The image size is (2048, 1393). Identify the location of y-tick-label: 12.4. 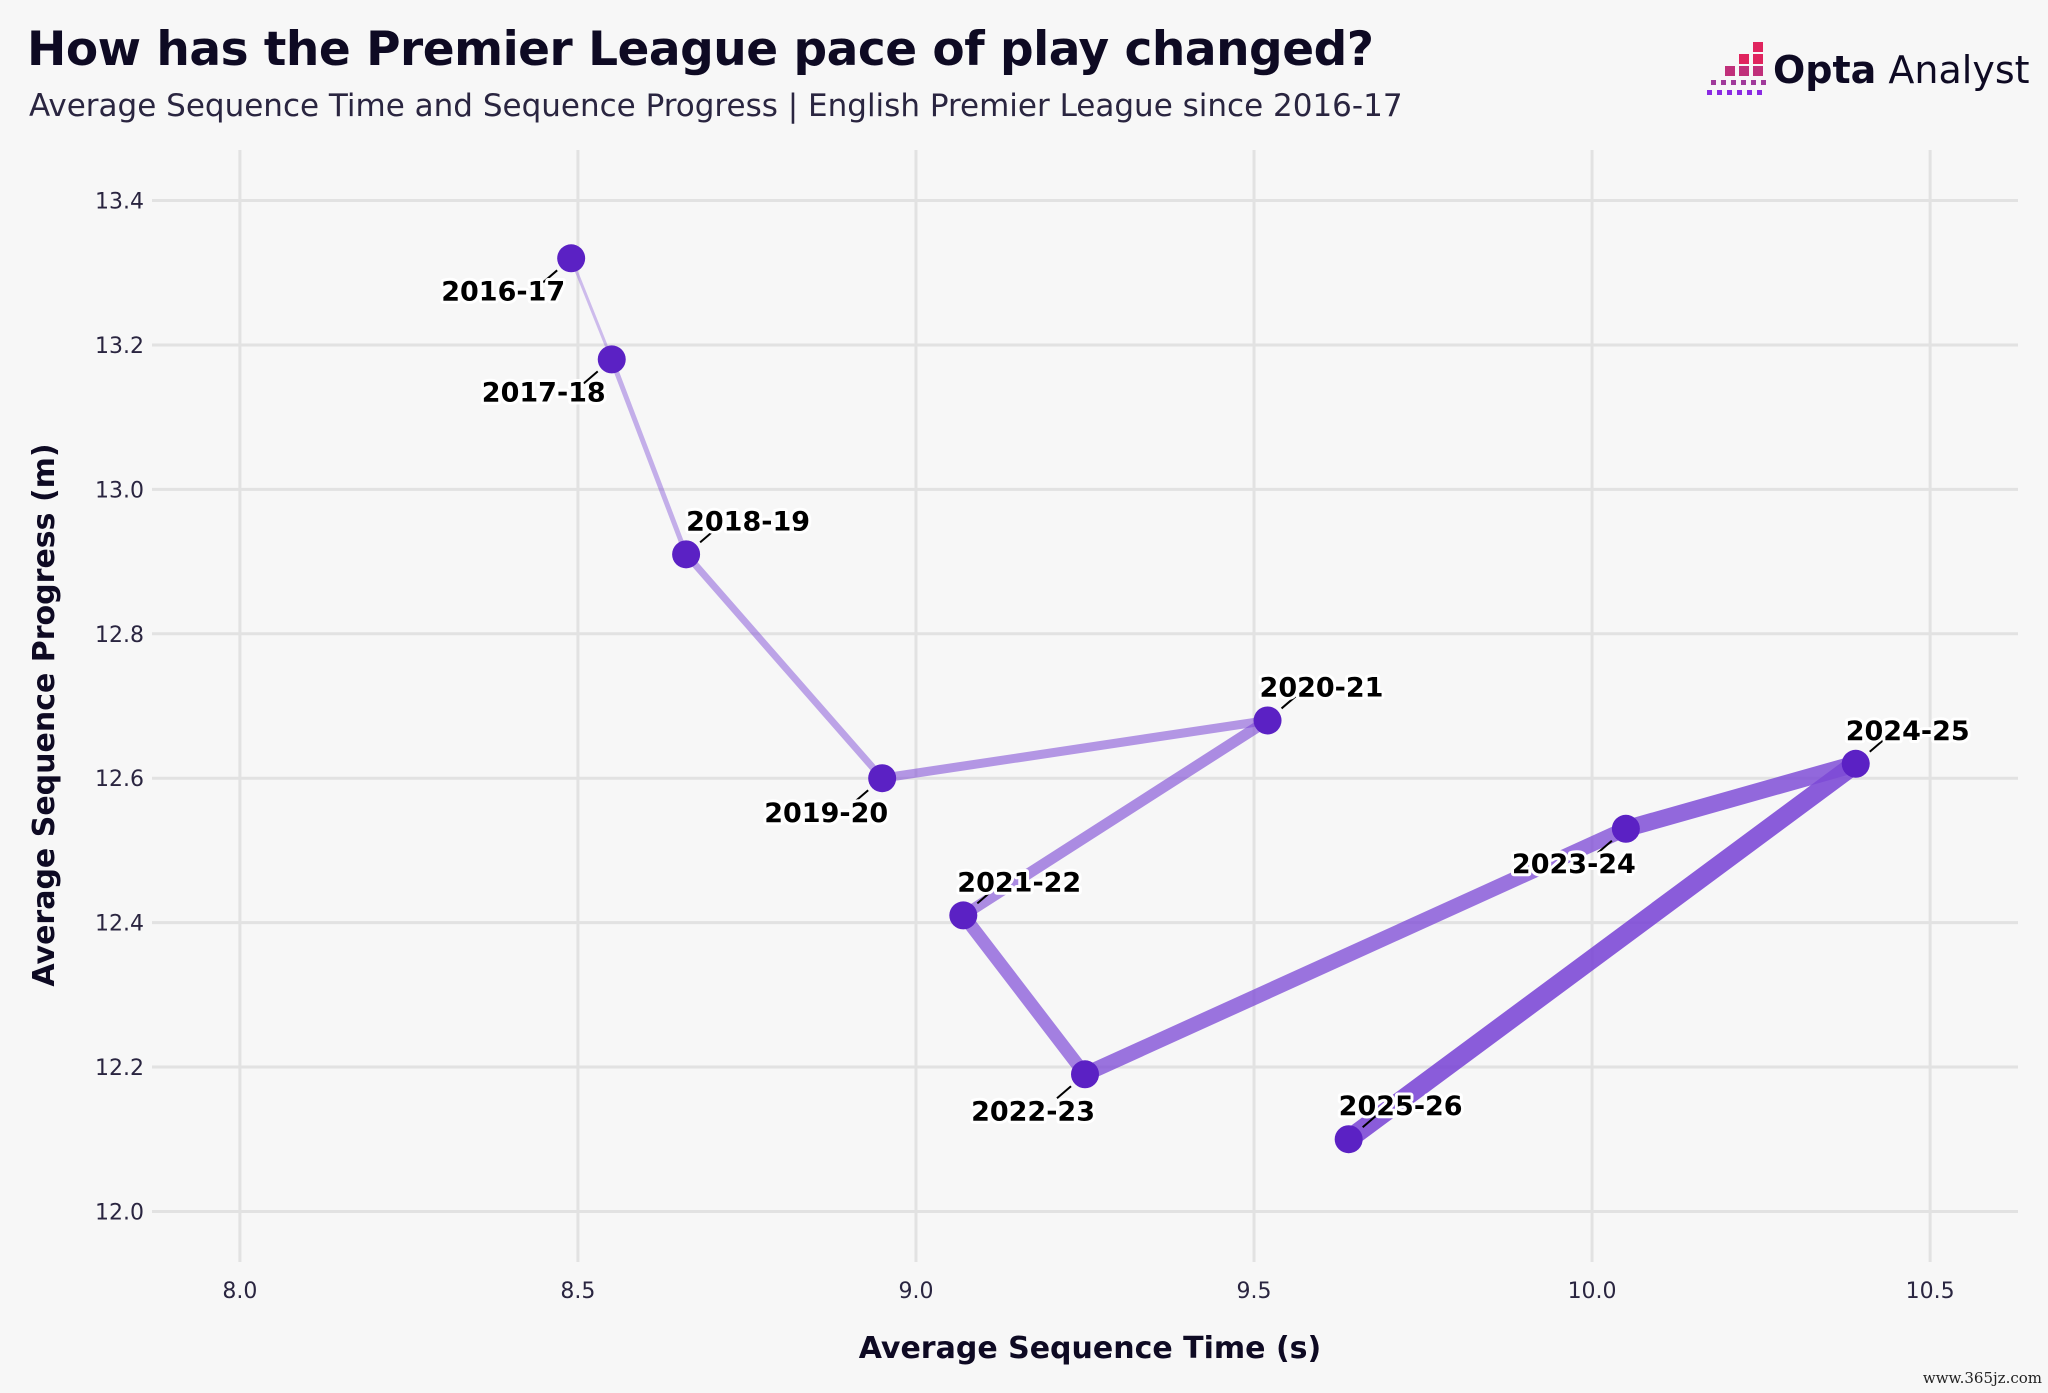
(119, 924).